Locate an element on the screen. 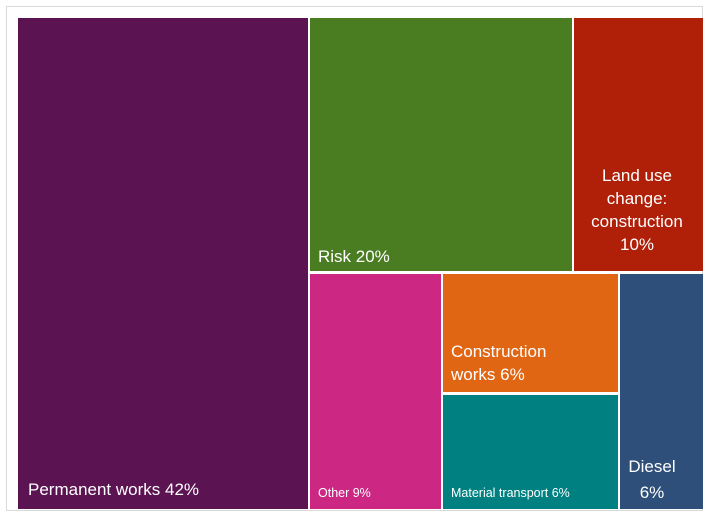 This screenshot has width=705, height=517. tile-label-line: Other 9% is located at coordinates (344, 493).